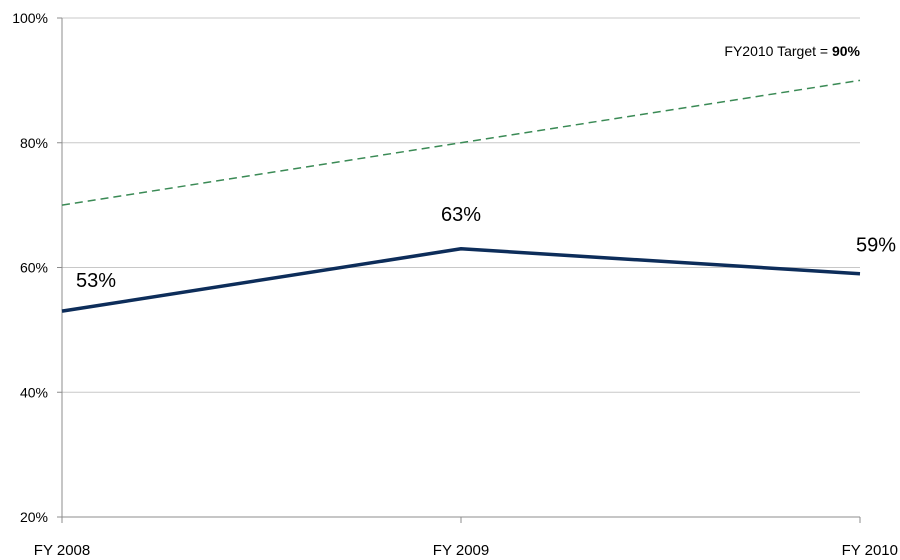 The image size is (900, 560). Describe the element at coordinates (96, 281) in the screenshot. I see `data-label: 53%` at that location.